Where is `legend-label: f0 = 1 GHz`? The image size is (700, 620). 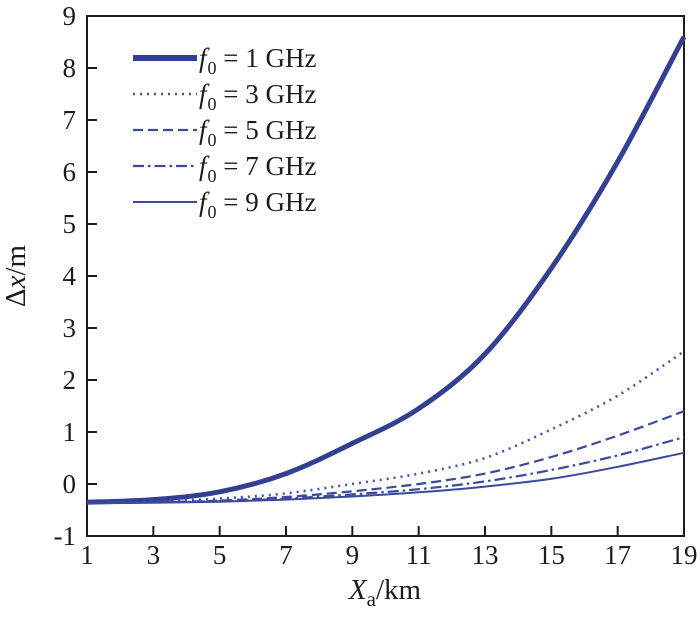
legend-label: f0 = 1 GHz is located at coordinates (258, 60).